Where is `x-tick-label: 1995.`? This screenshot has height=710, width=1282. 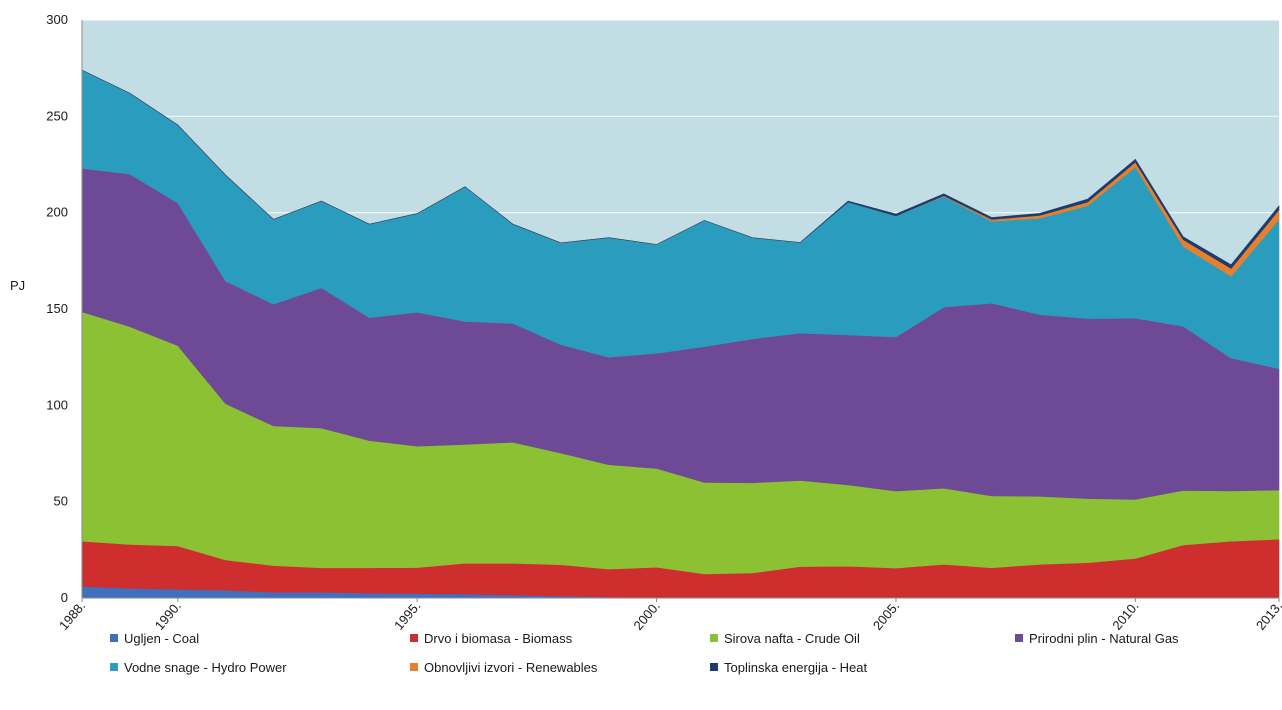 x-tick-label: 1995. is located at coordinates (407, 615).